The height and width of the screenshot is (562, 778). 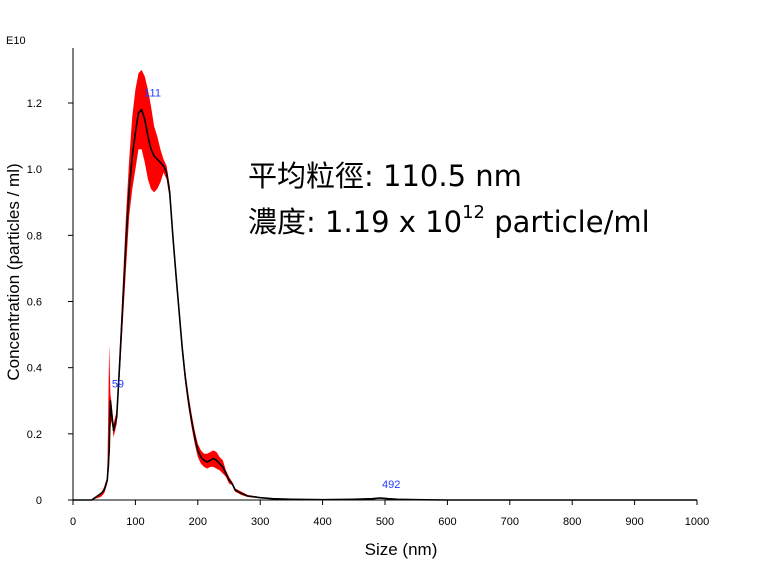 What do you see at coordinates (567, 222) in the screenshot?
I see `concentration-unit: particle/ml` at bounding box center [567, 222].